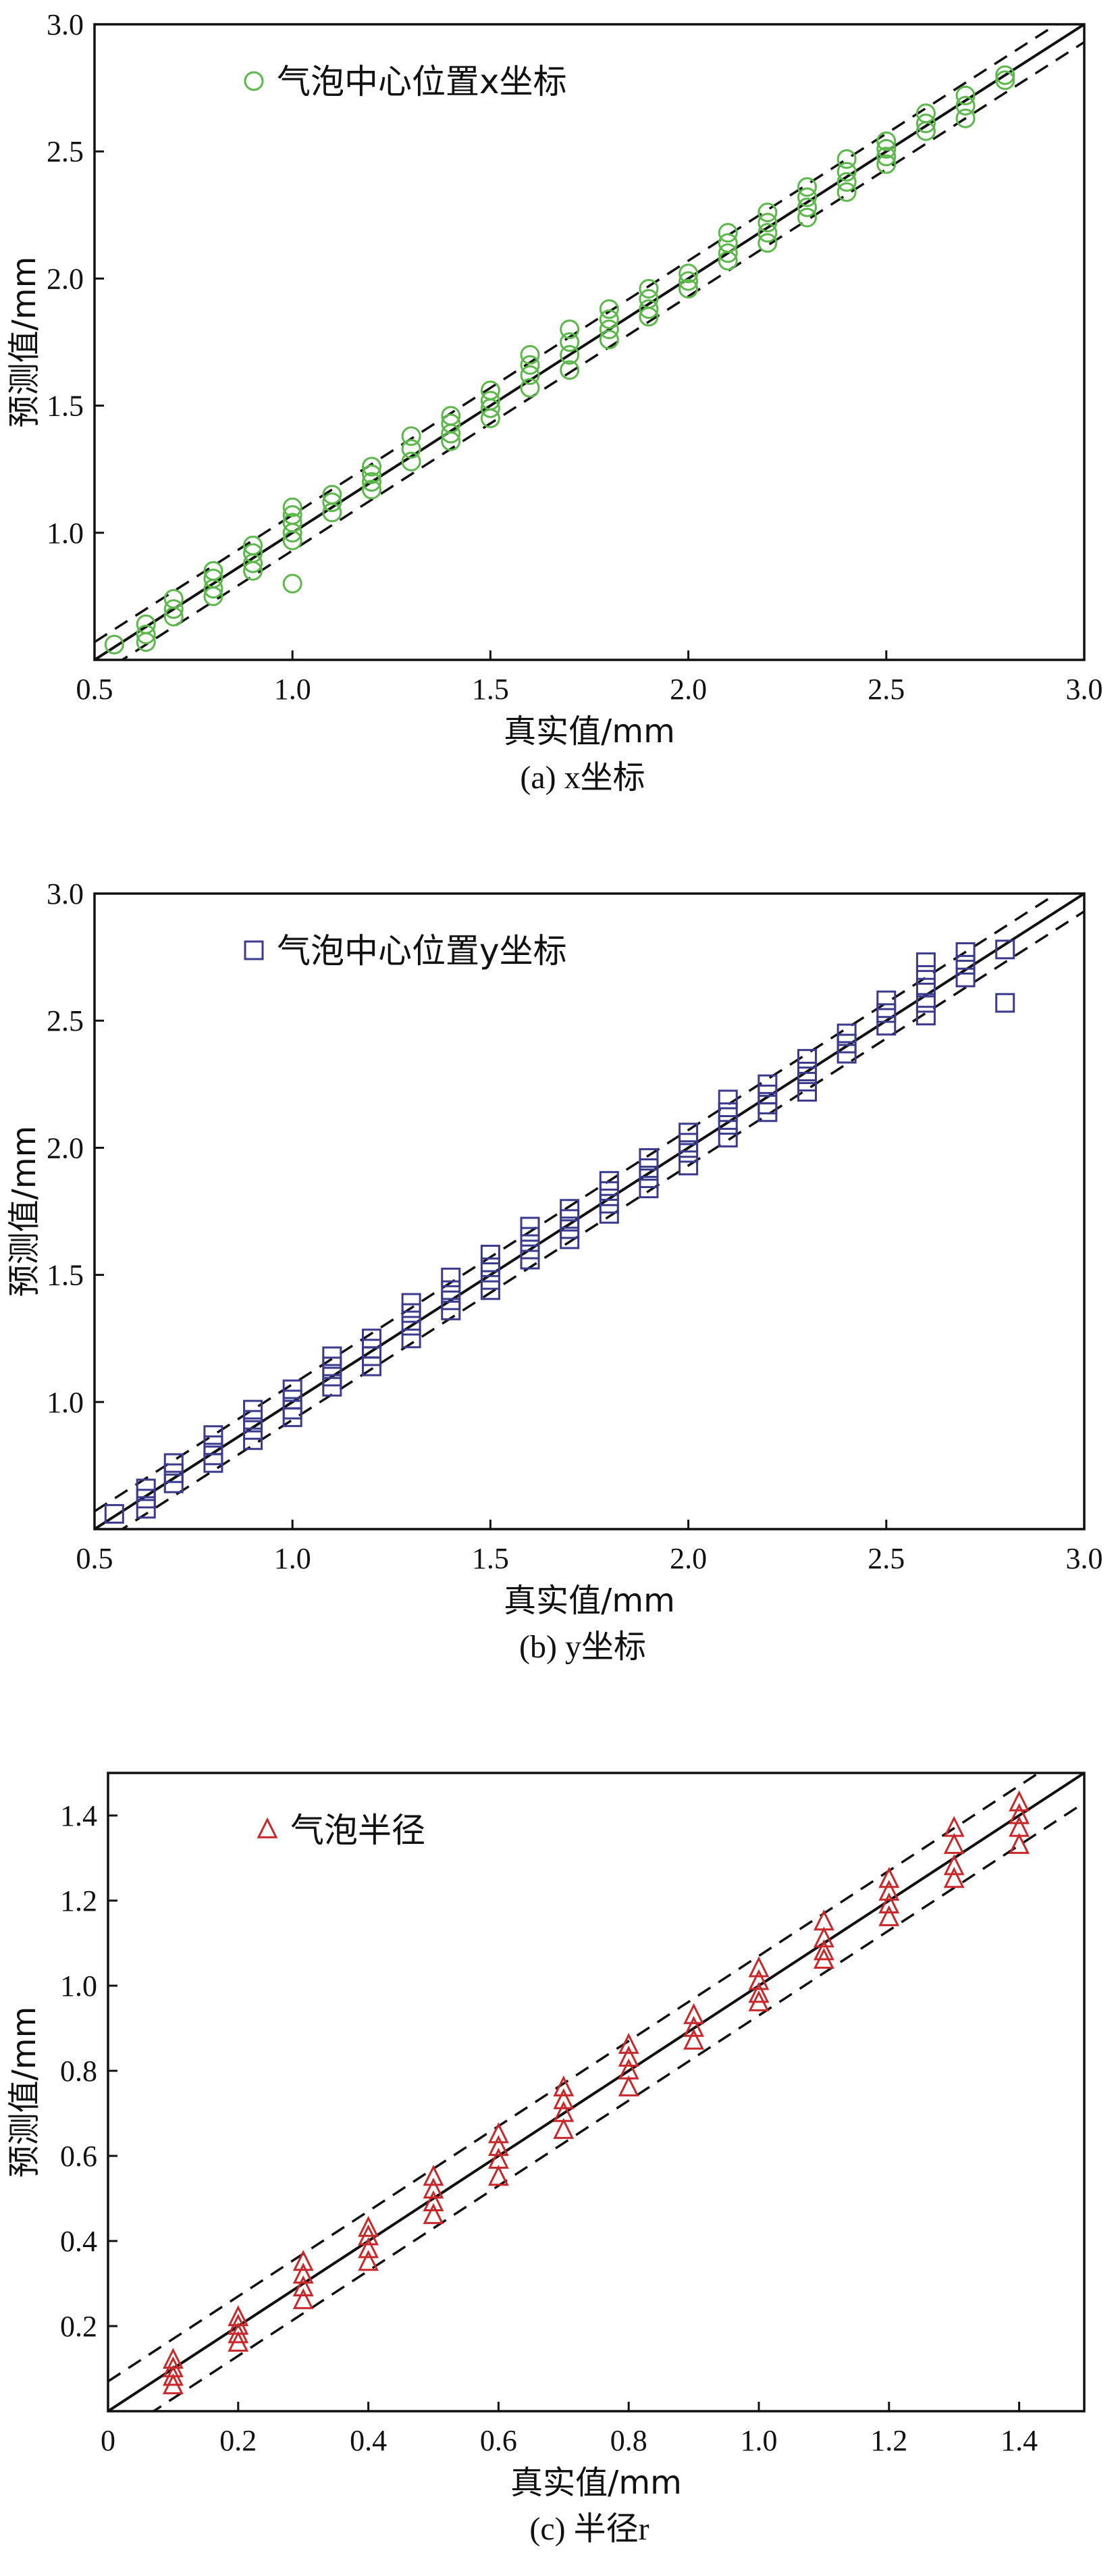 The height and width of the screenshot is (2576, 1118). Describe the element at coordinates (341, 1831) in the screenshot. I see `legend: 气泡半径` at that location.